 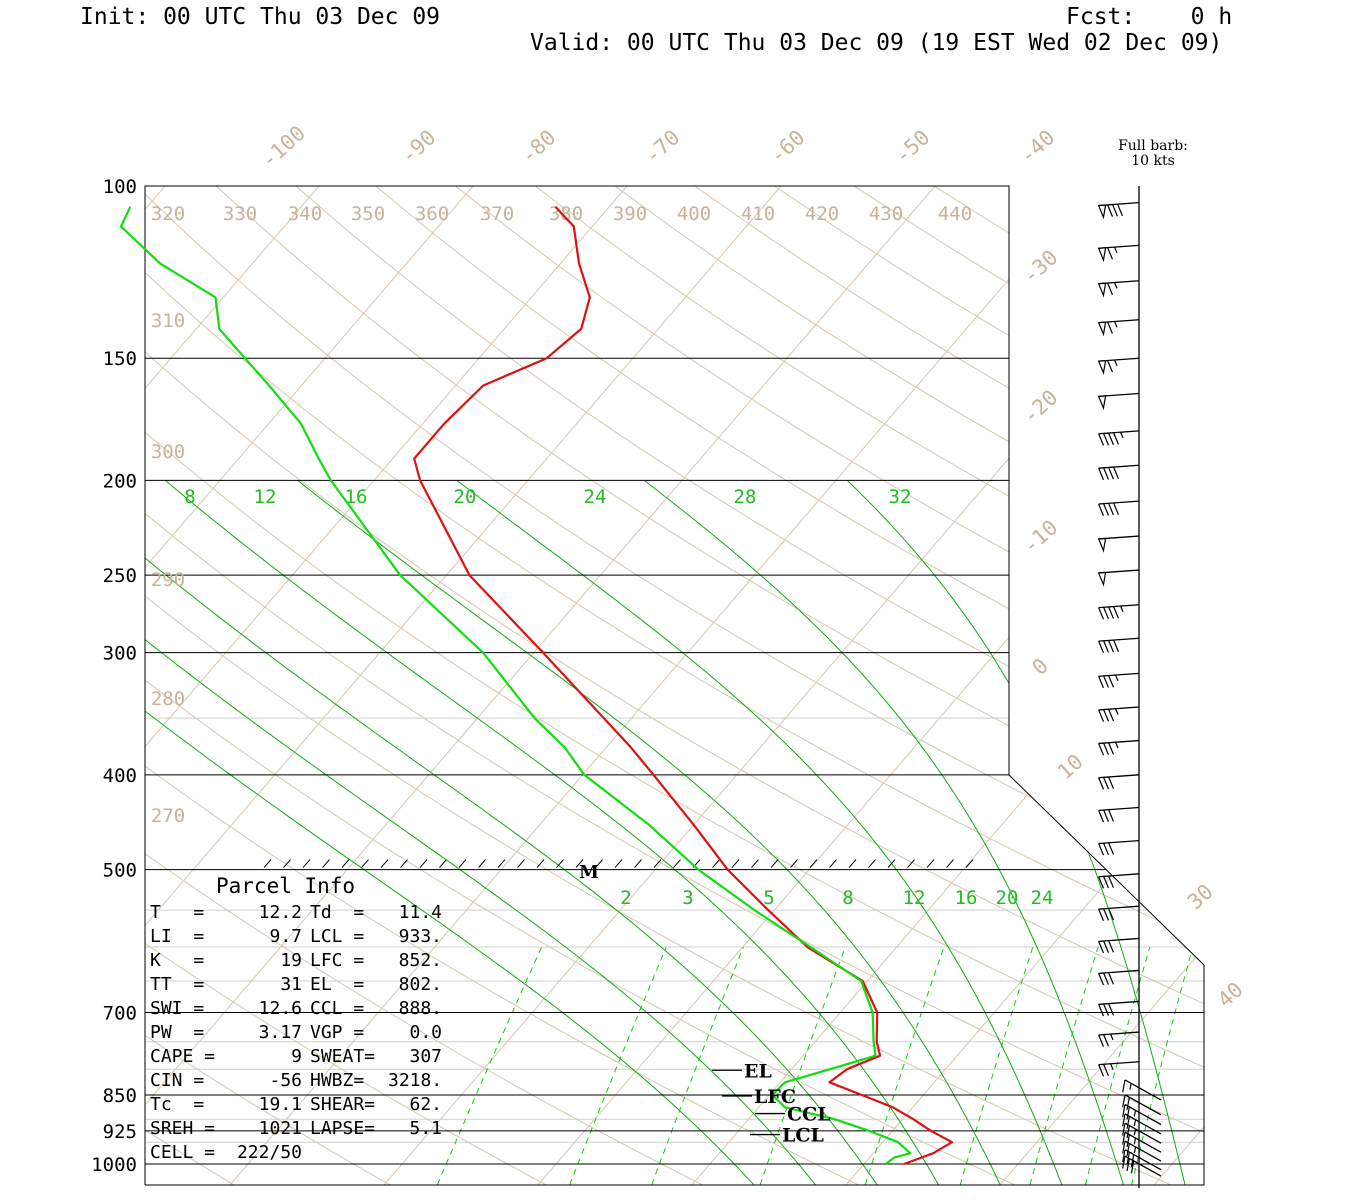 I want to click on mixing-ratio-label: 3, so click(x=687, y=898).